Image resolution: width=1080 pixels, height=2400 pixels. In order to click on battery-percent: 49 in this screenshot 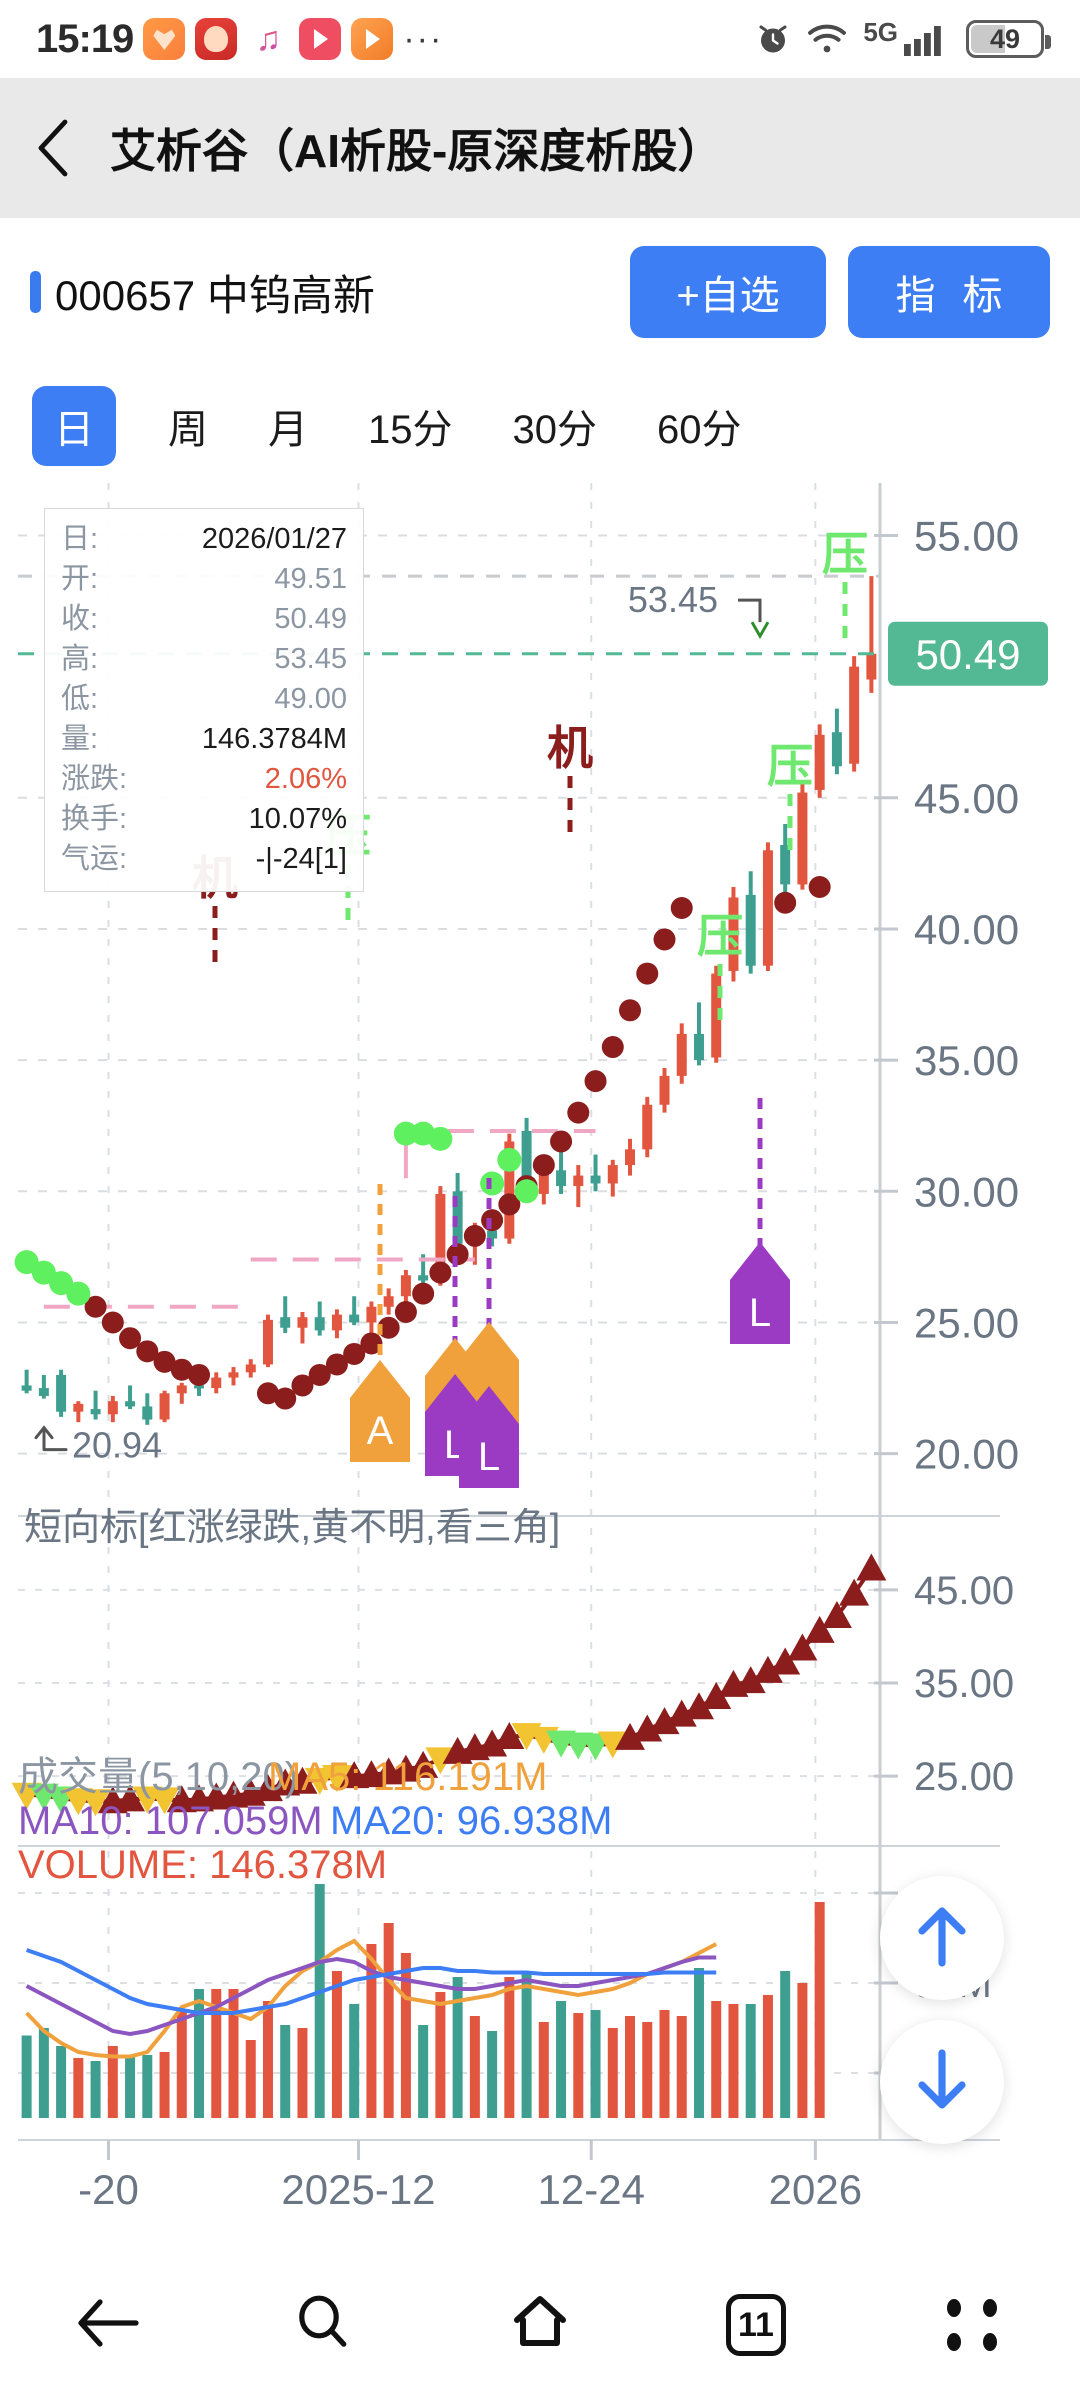, I will do `click(1005, 38)`.